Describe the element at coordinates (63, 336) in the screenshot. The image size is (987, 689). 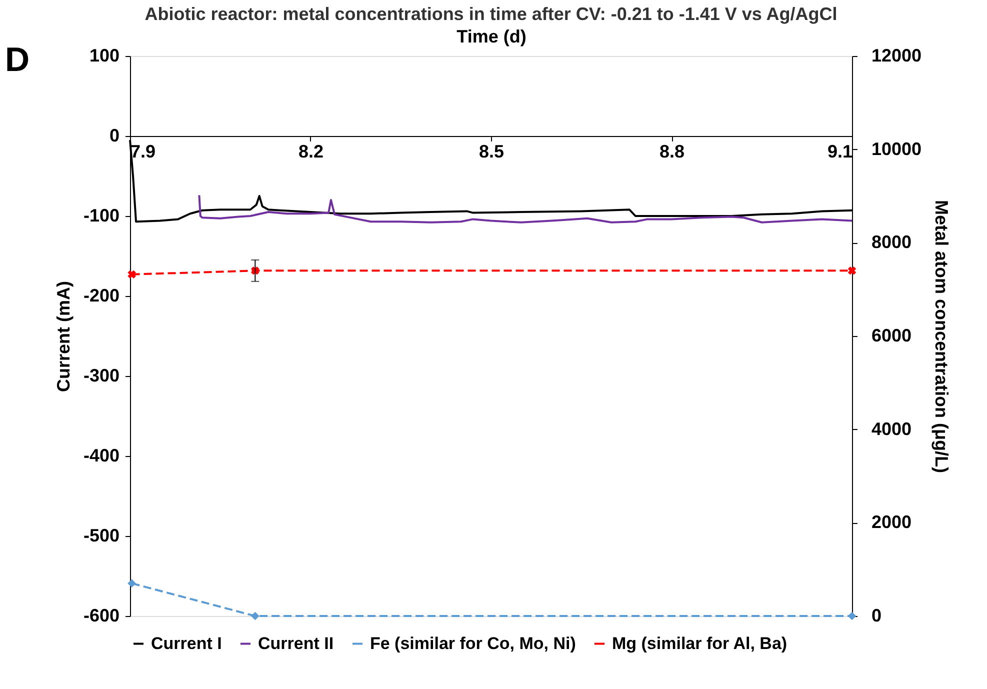
I see `y-axis-title: Current (mA)` at that location.